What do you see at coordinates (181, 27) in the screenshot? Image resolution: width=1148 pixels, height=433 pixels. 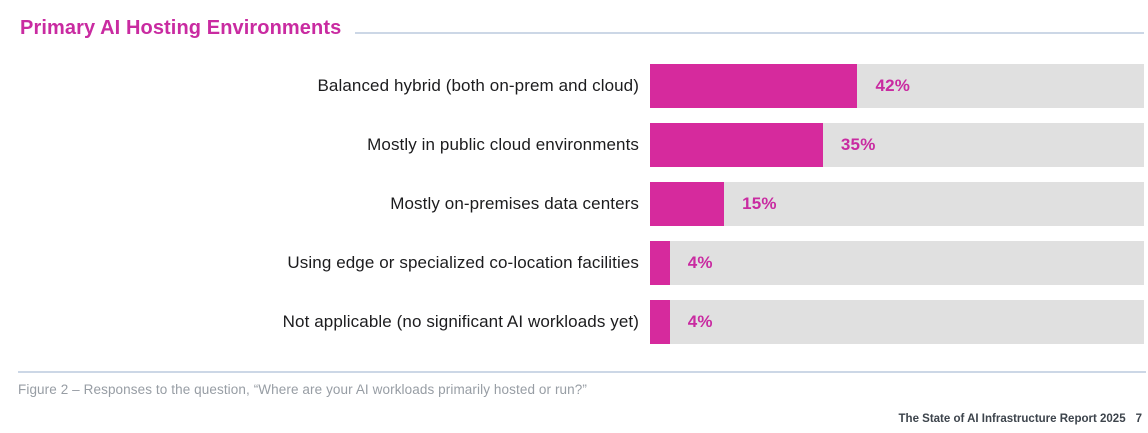 I see `chart-title: Primary AI Hosting Environments` at bounding box center [181, 27].